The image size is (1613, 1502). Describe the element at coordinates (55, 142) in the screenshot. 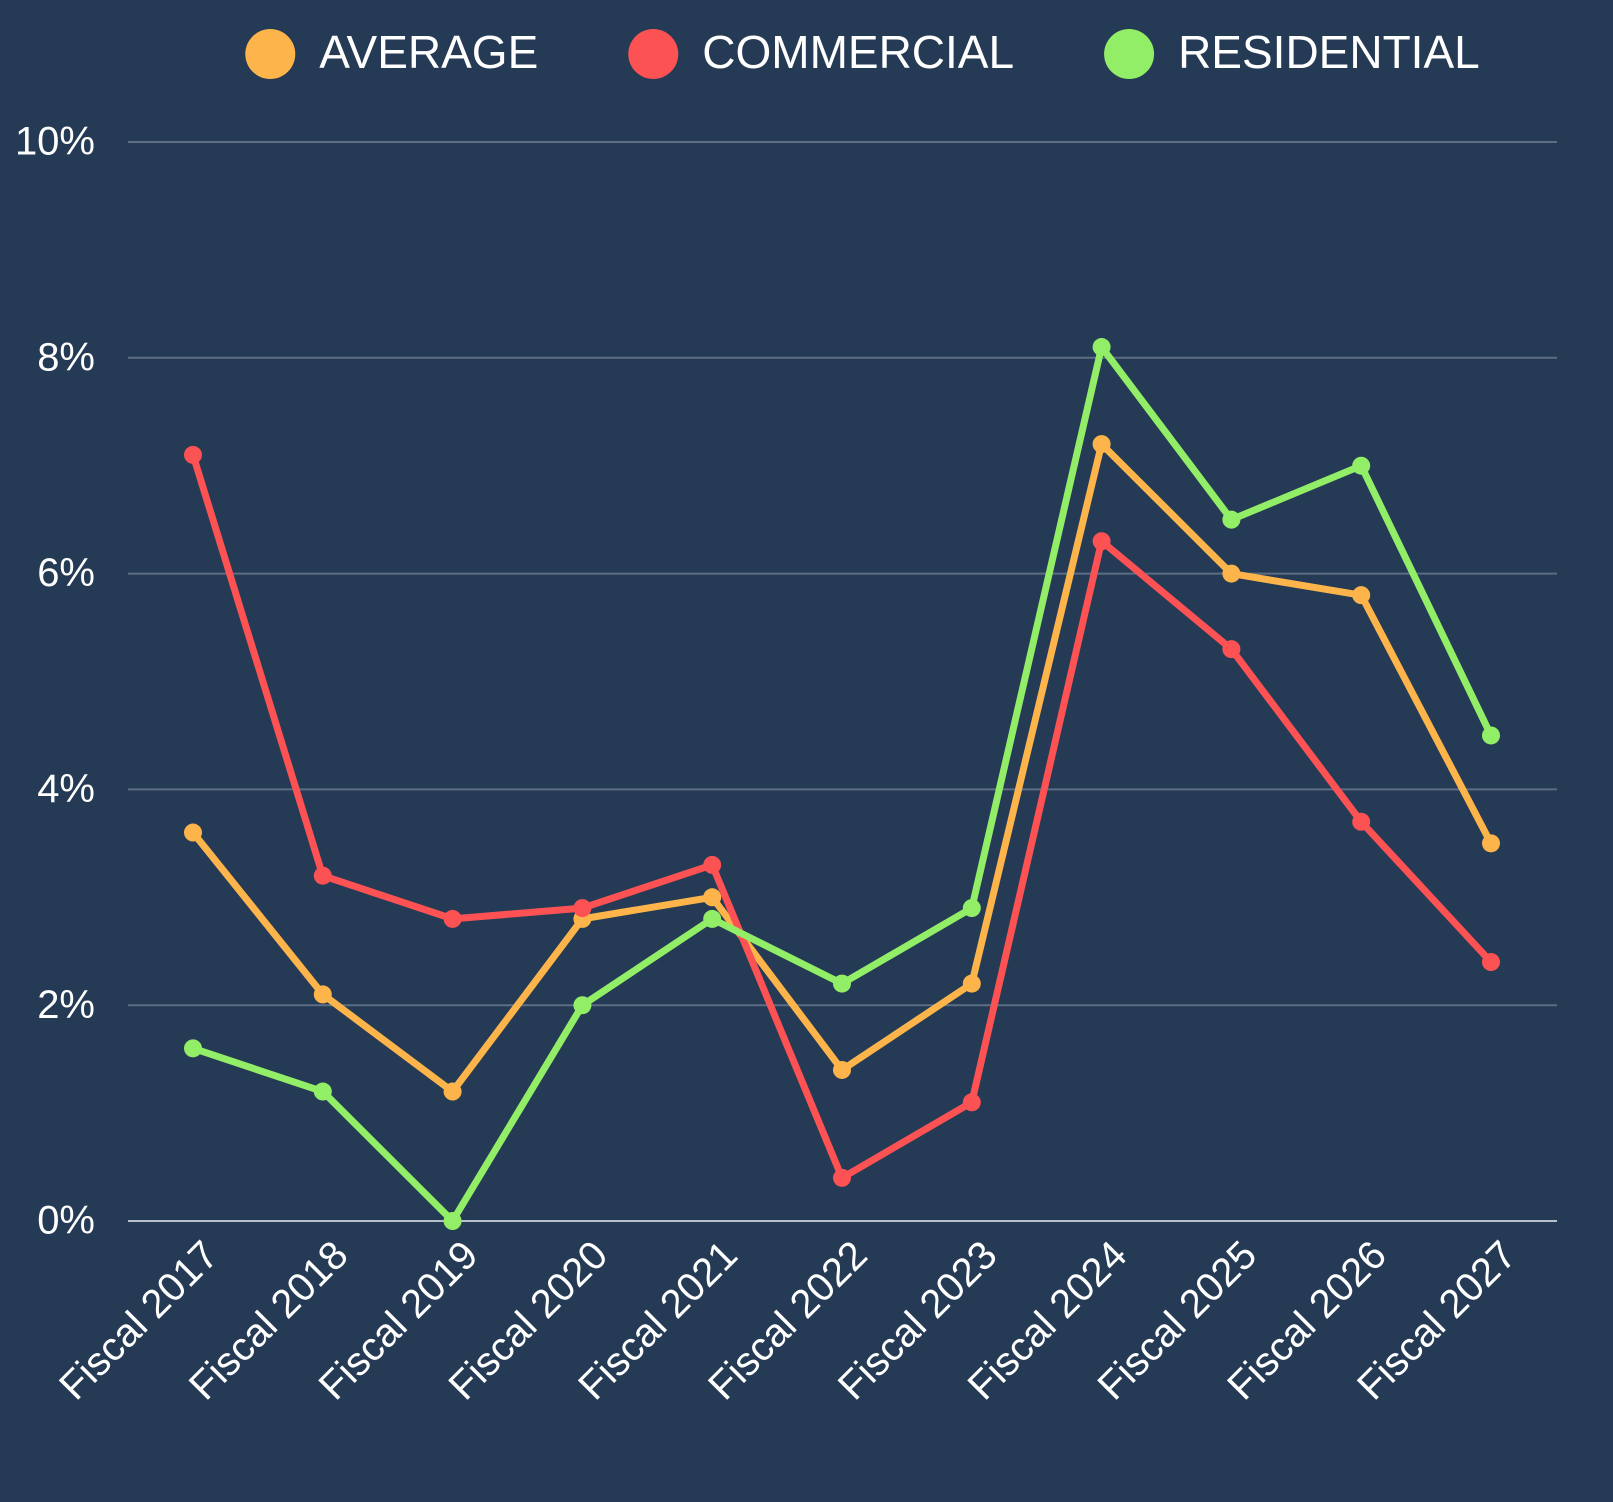

I see `y-tick-label: 10%` at that location.